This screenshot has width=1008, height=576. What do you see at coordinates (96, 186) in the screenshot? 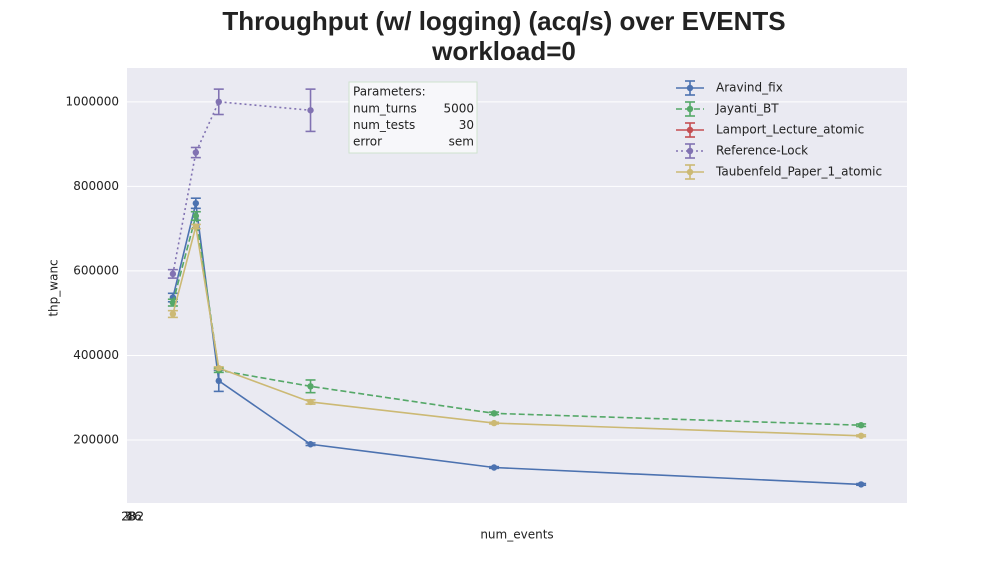
I see `y-tick-label: 800000` at bounding box center [96, 186].